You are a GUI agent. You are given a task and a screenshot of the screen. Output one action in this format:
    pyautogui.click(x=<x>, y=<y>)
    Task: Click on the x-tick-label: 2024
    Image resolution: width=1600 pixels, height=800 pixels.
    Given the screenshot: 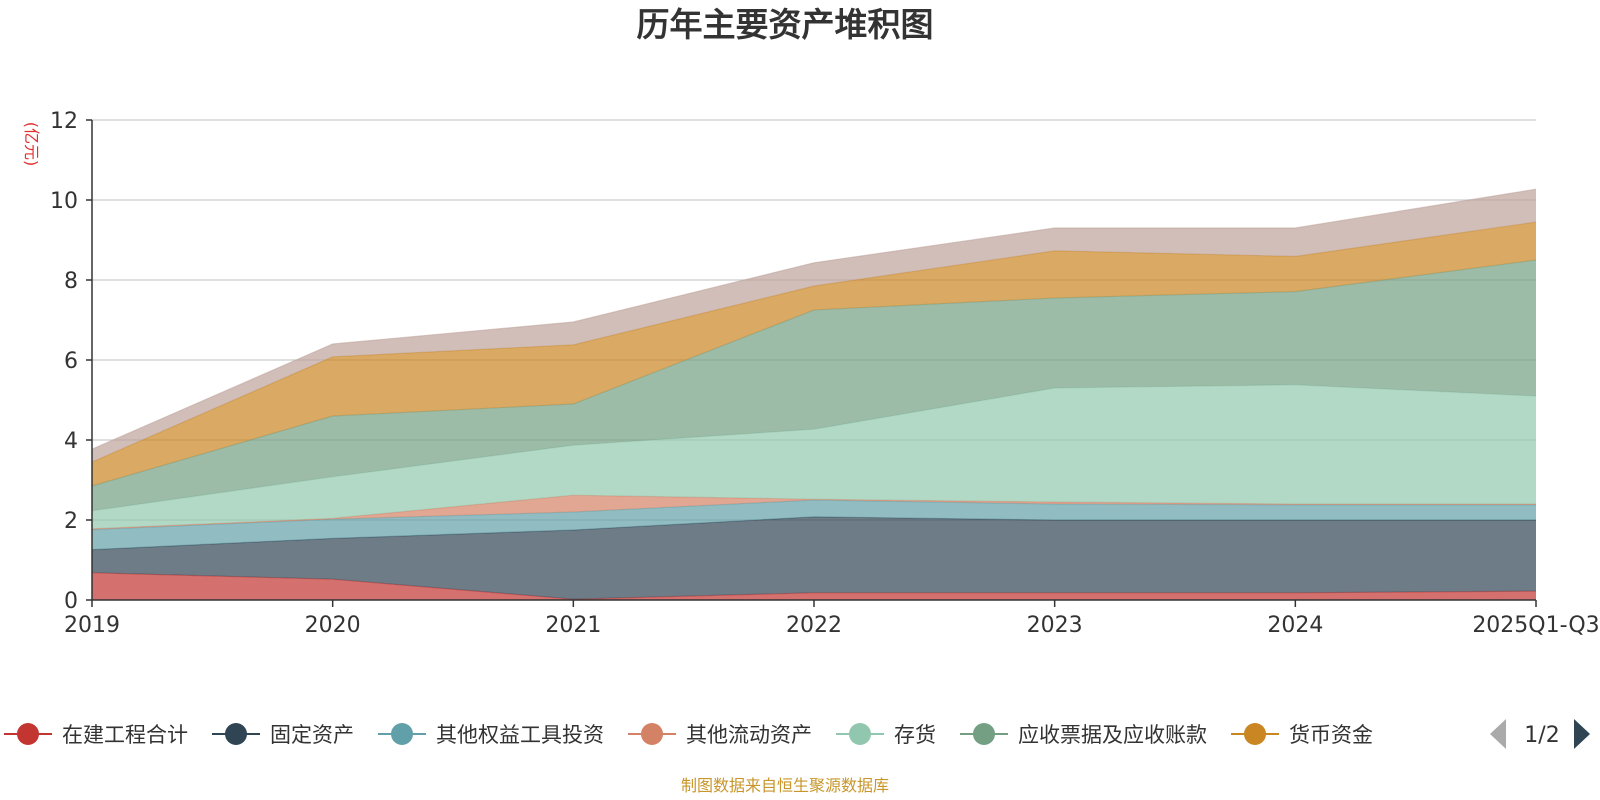 What is the action you would take?
    pyautogui.click(x=1295, y=625)
    